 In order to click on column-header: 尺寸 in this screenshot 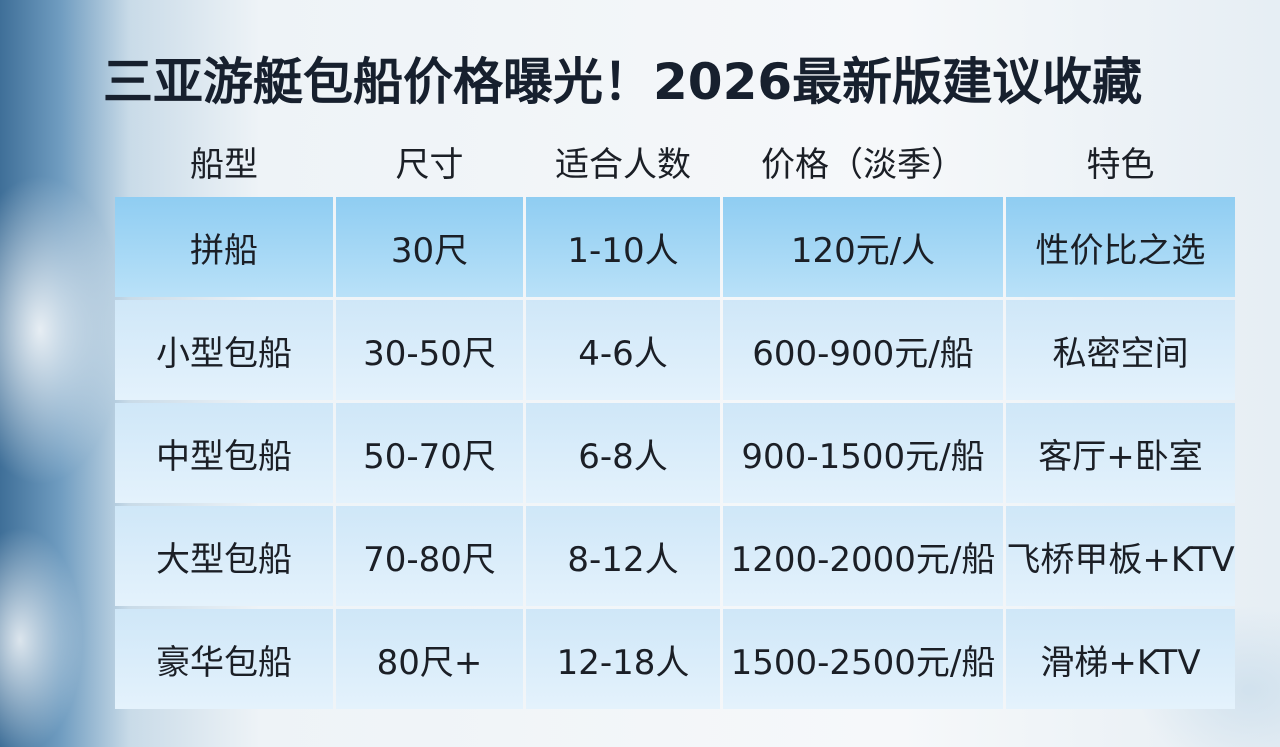, I will do `click(429, 164)`.